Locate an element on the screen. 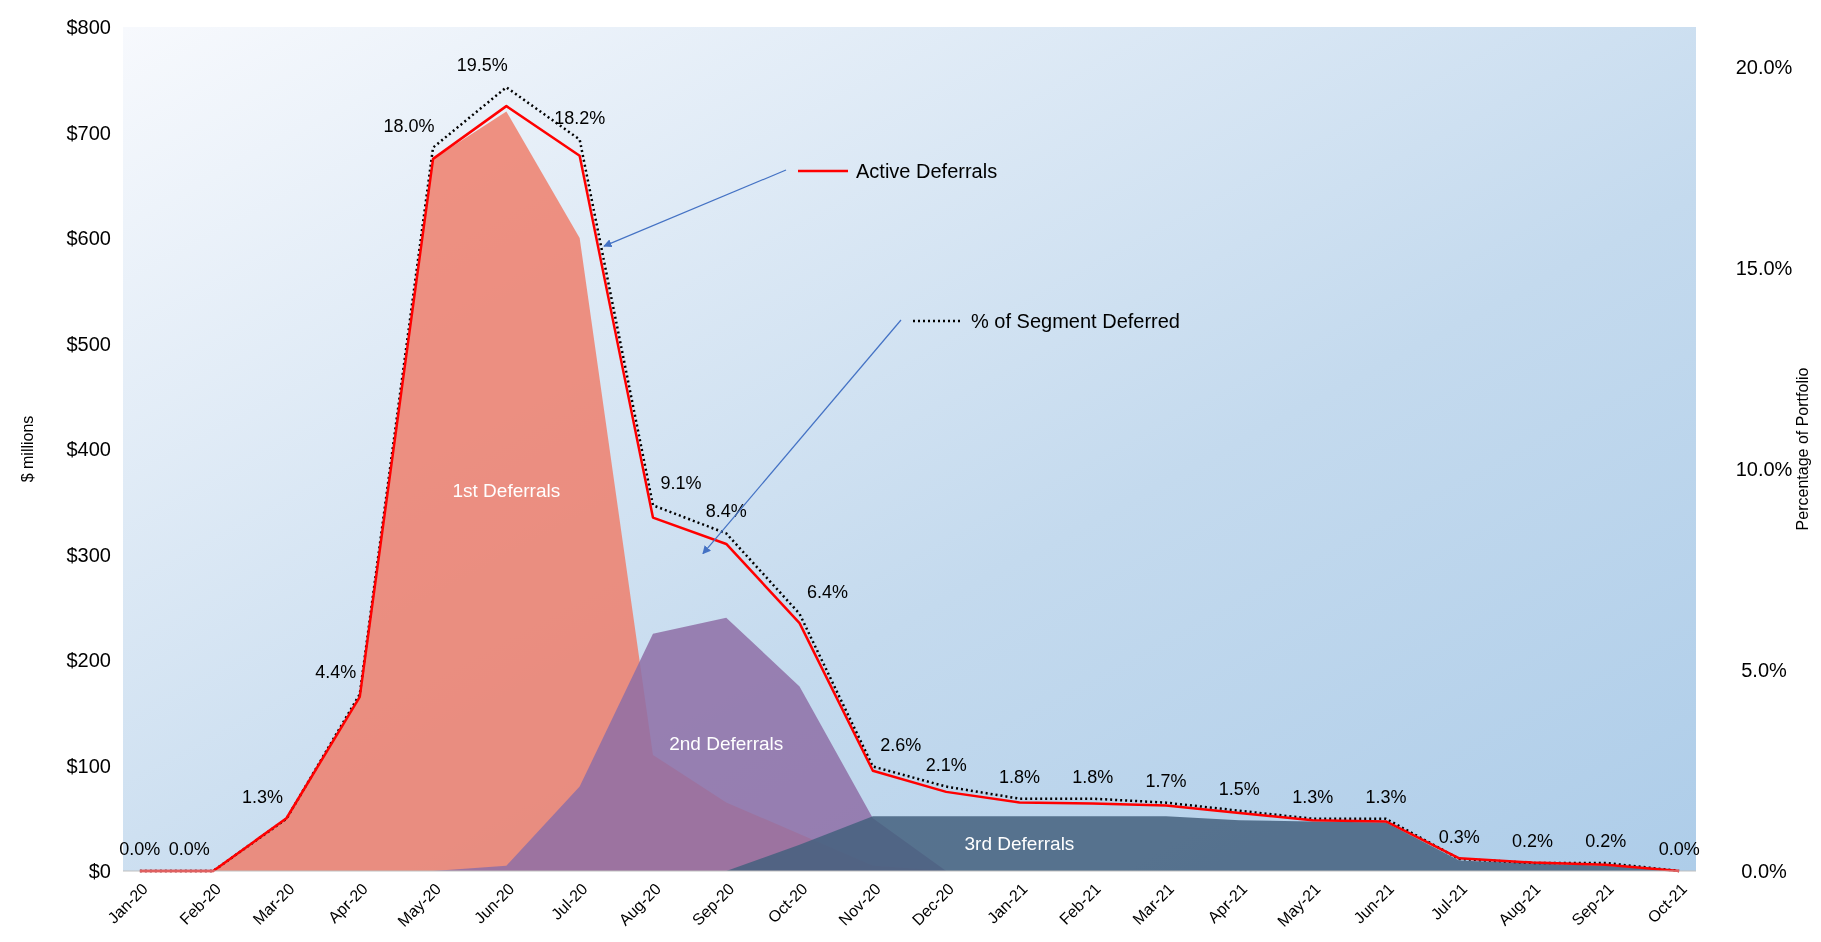 This screenshot has width=1821, height=942. series-label: 2nd Deferrals is located at coordinates (726, 744).